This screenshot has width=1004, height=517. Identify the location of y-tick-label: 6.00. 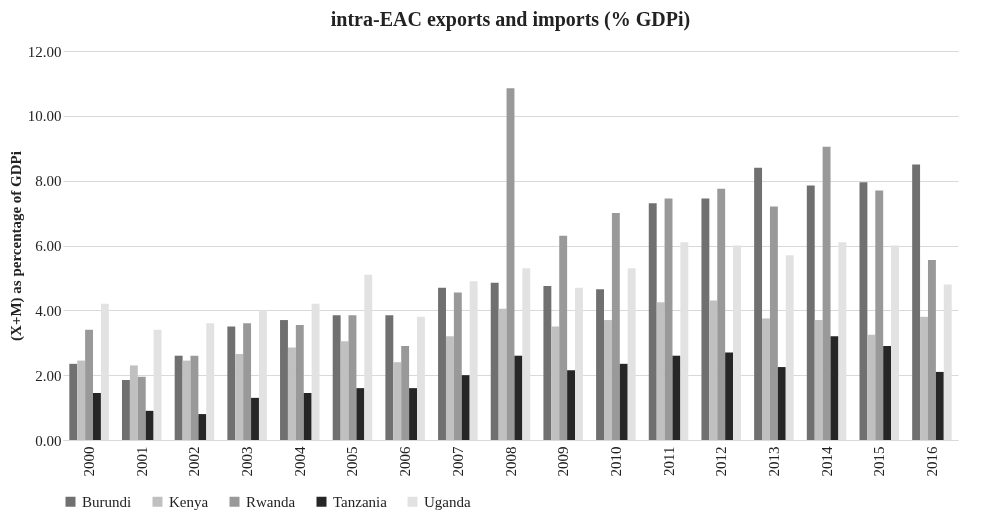
(48, 246).